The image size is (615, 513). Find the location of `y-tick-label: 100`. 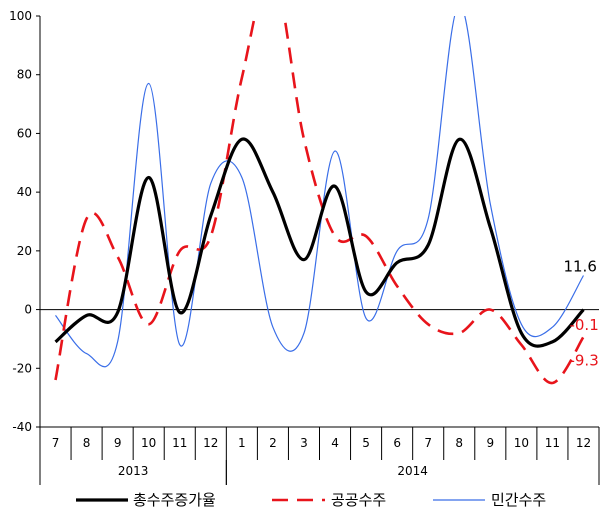

y-tick-label: 100 is located at coordinates (20, 16).